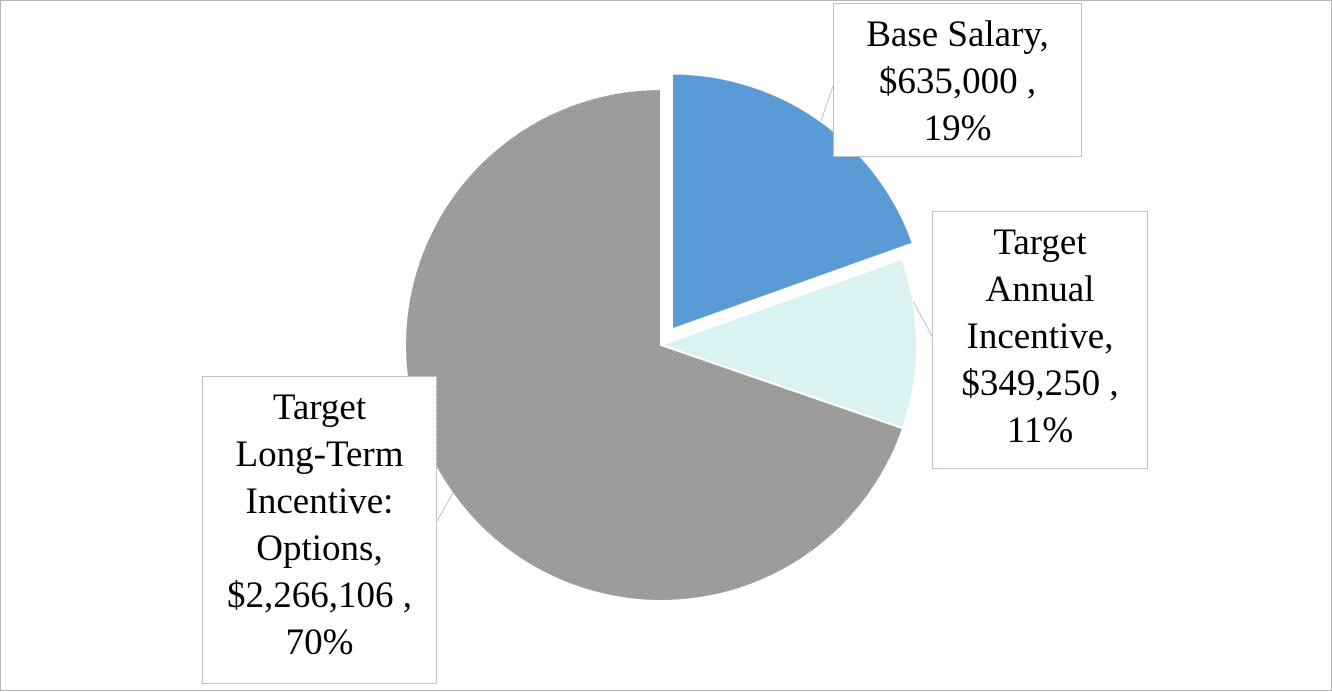  I want to click on label-value: $2,266,106 ,, so click(319, 595).